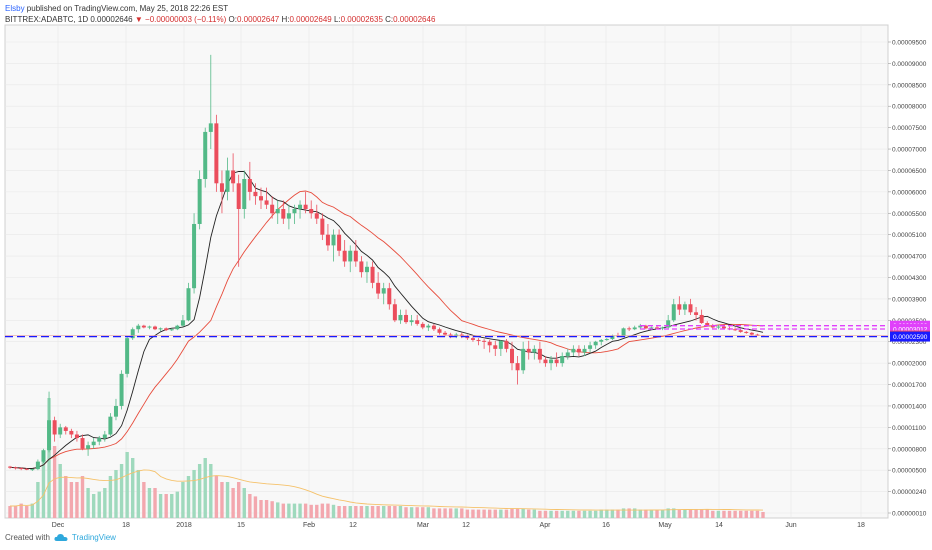  What do you see at coordinates (93, 537) in the screenshot?
I see `tradingview-brand-link: TradingView` at bounding box center [93, 537].